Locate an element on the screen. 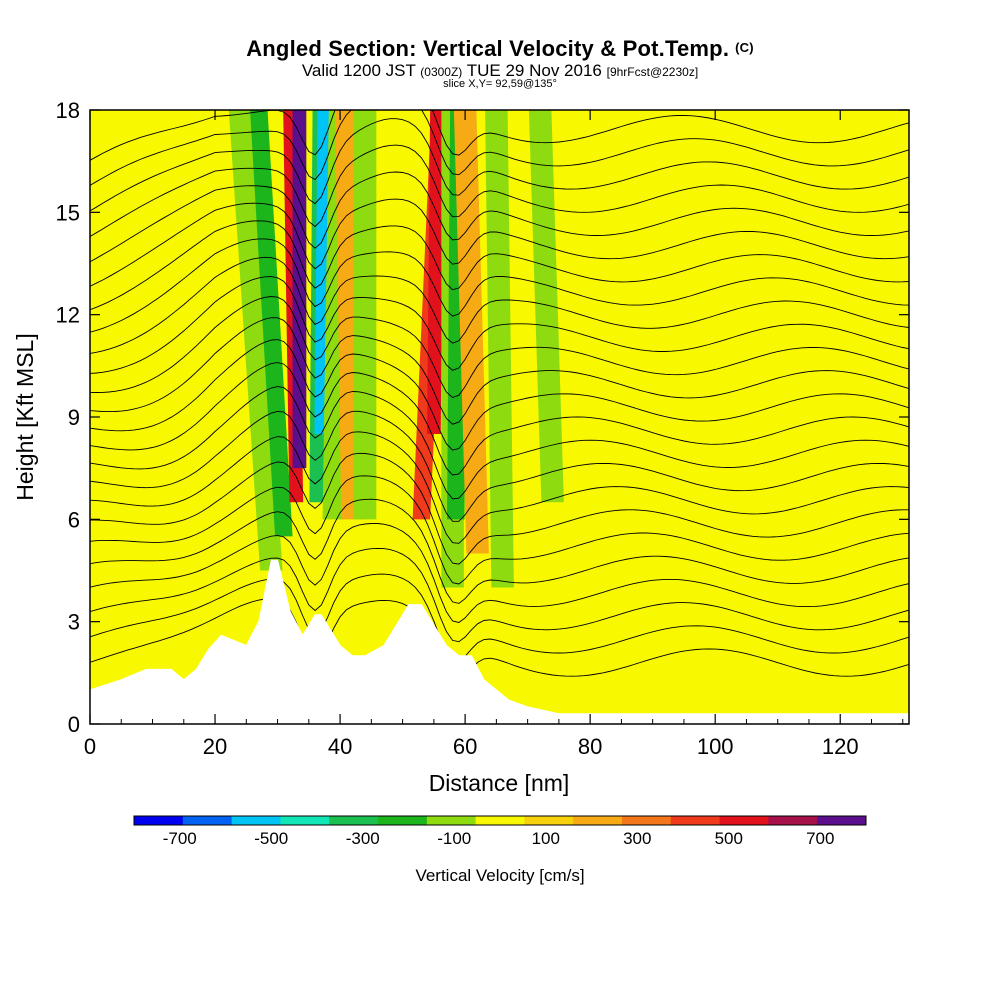  x-tick-label: 0 is located at coordinates (90, 746).